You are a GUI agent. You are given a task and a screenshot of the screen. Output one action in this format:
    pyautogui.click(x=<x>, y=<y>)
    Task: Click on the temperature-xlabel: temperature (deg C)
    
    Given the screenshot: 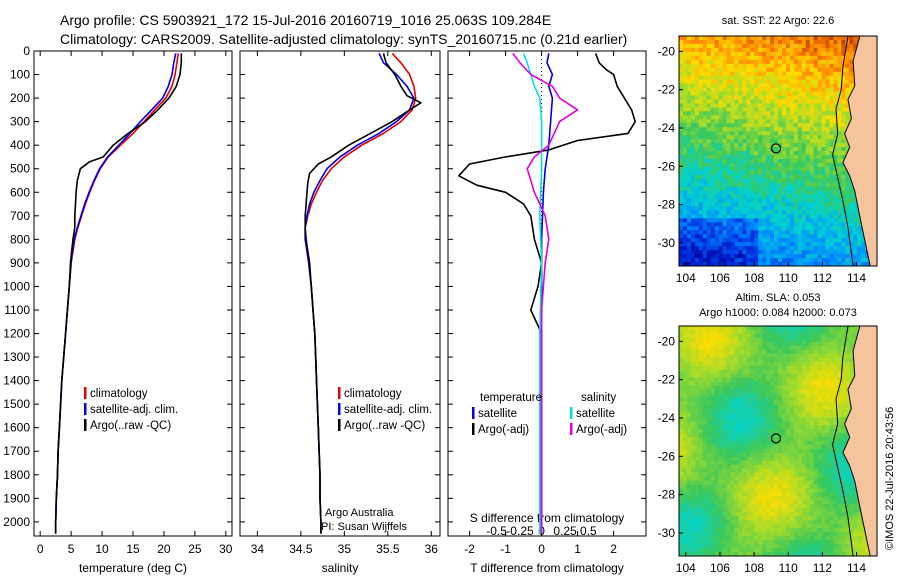 What is the action you would take?
    pyautogui.click(x=133, y=568)
    